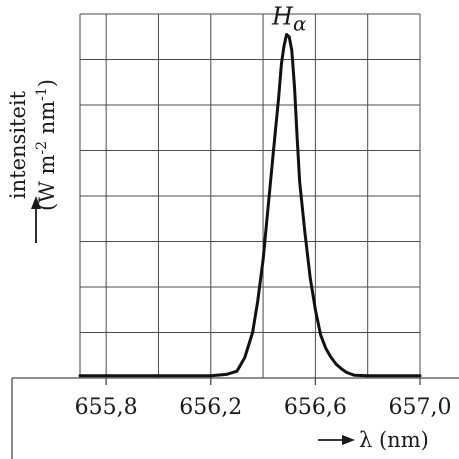  What do you see at coordinates (336, 440) in the screenshot?
I see `x-arrow-icon` at bounding box center [336, 440].